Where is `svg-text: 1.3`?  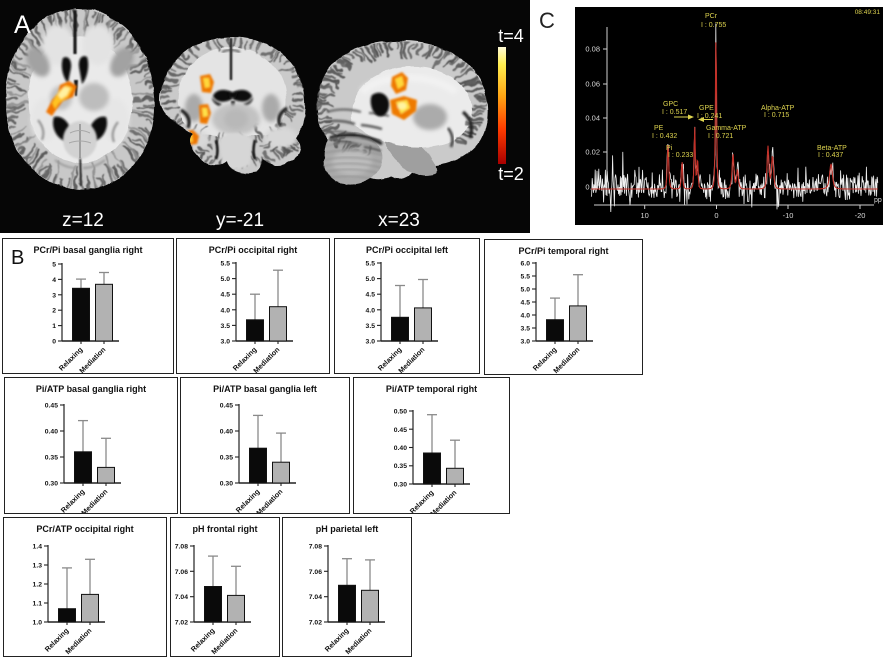 svg-text: 1.3 is located at coordinates (38, 566).